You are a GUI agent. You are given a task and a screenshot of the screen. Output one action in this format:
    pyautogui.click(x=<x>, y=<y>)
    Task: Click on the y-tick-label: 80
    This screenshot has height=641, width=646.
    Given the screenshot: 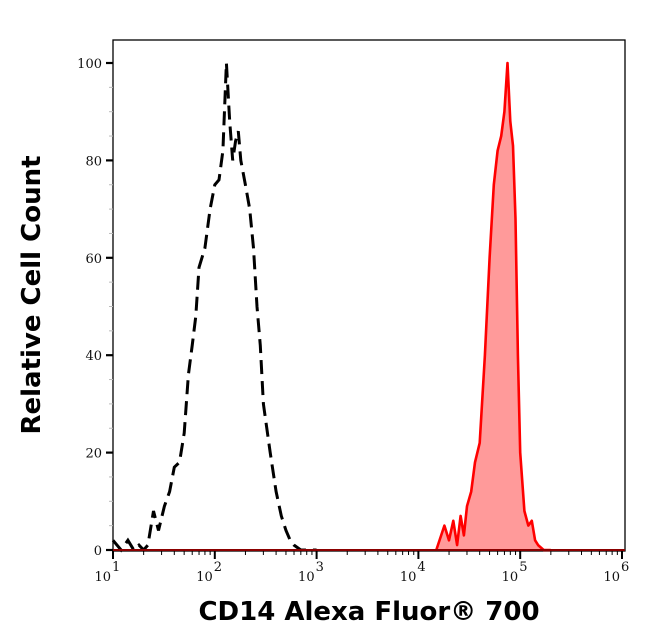 What is the action you would take?
    pyautogui.click(x=93, y=161)
    